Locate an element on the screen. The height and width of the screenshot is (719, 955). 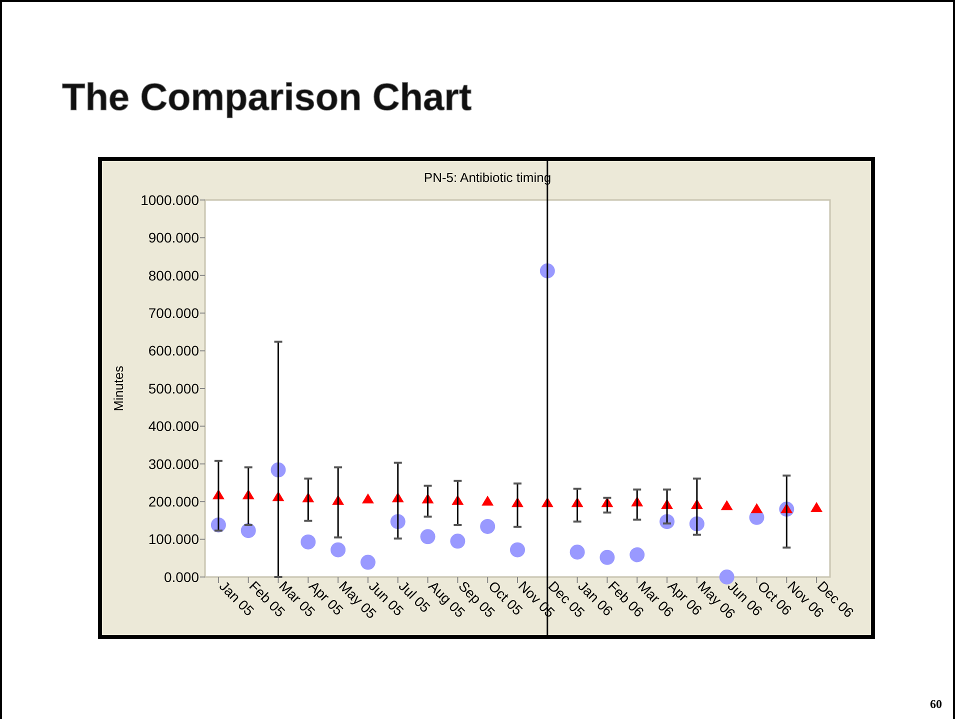
y-tick-label: 500.000 is located at coordinates (174, 388).